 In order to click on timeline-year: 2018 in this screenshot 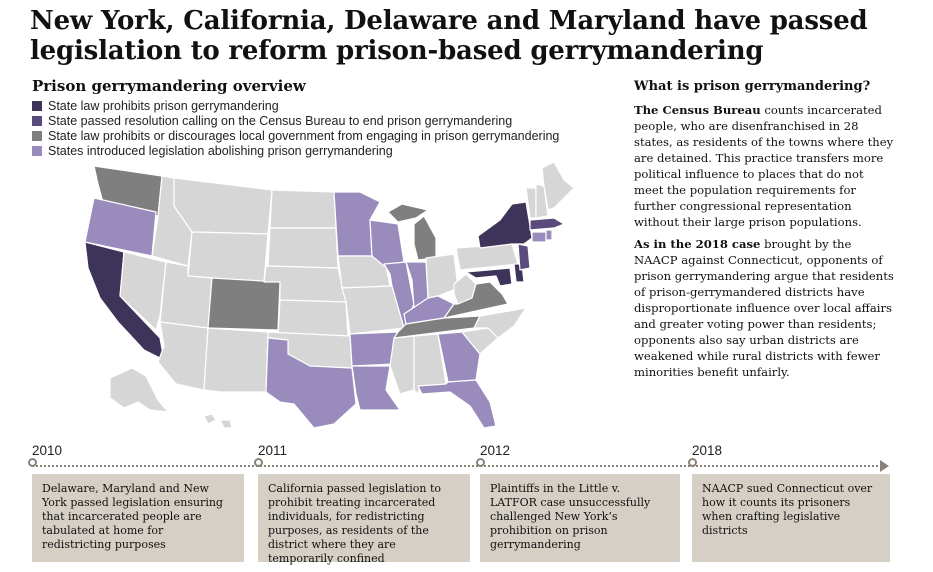, I will do `click(707, 450)`.